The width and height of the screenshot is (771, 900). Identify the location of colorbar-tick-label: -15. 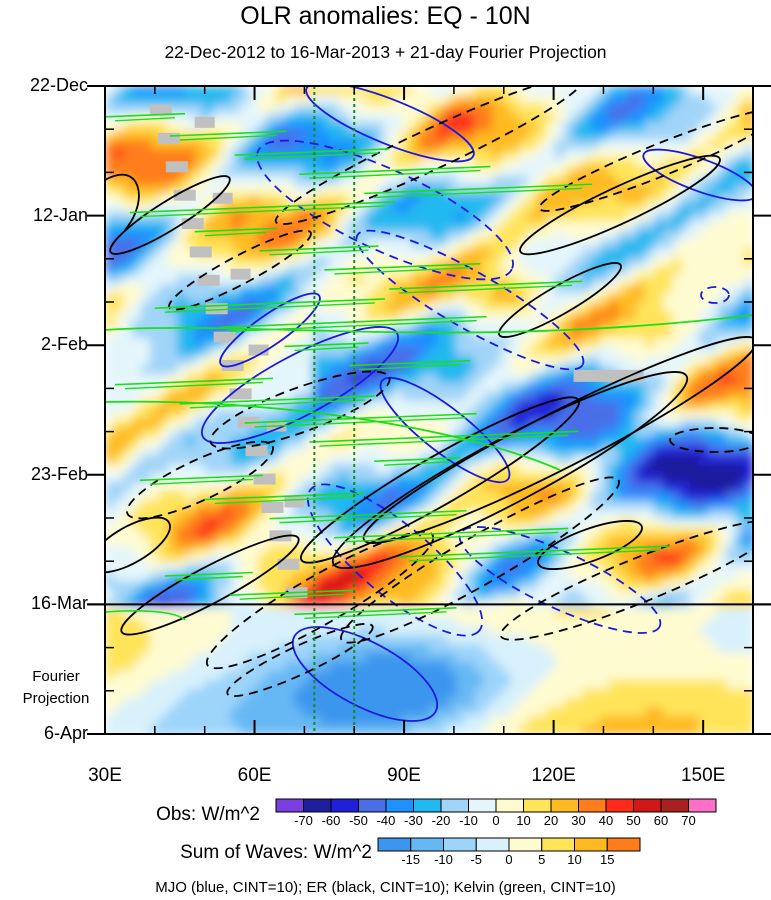
(411, 859).